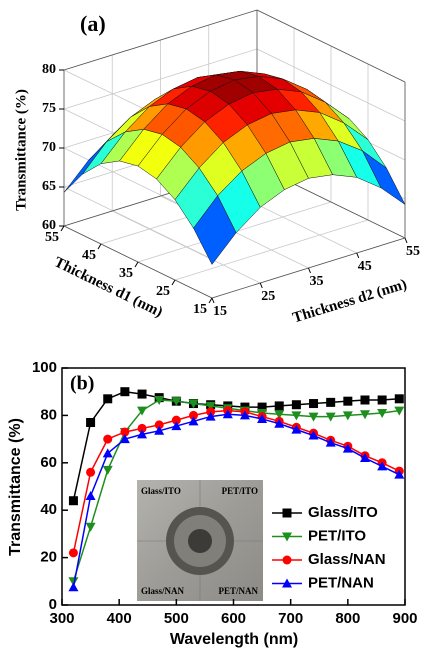  I want to click on y-tick-label: 80, so click(48, 414).